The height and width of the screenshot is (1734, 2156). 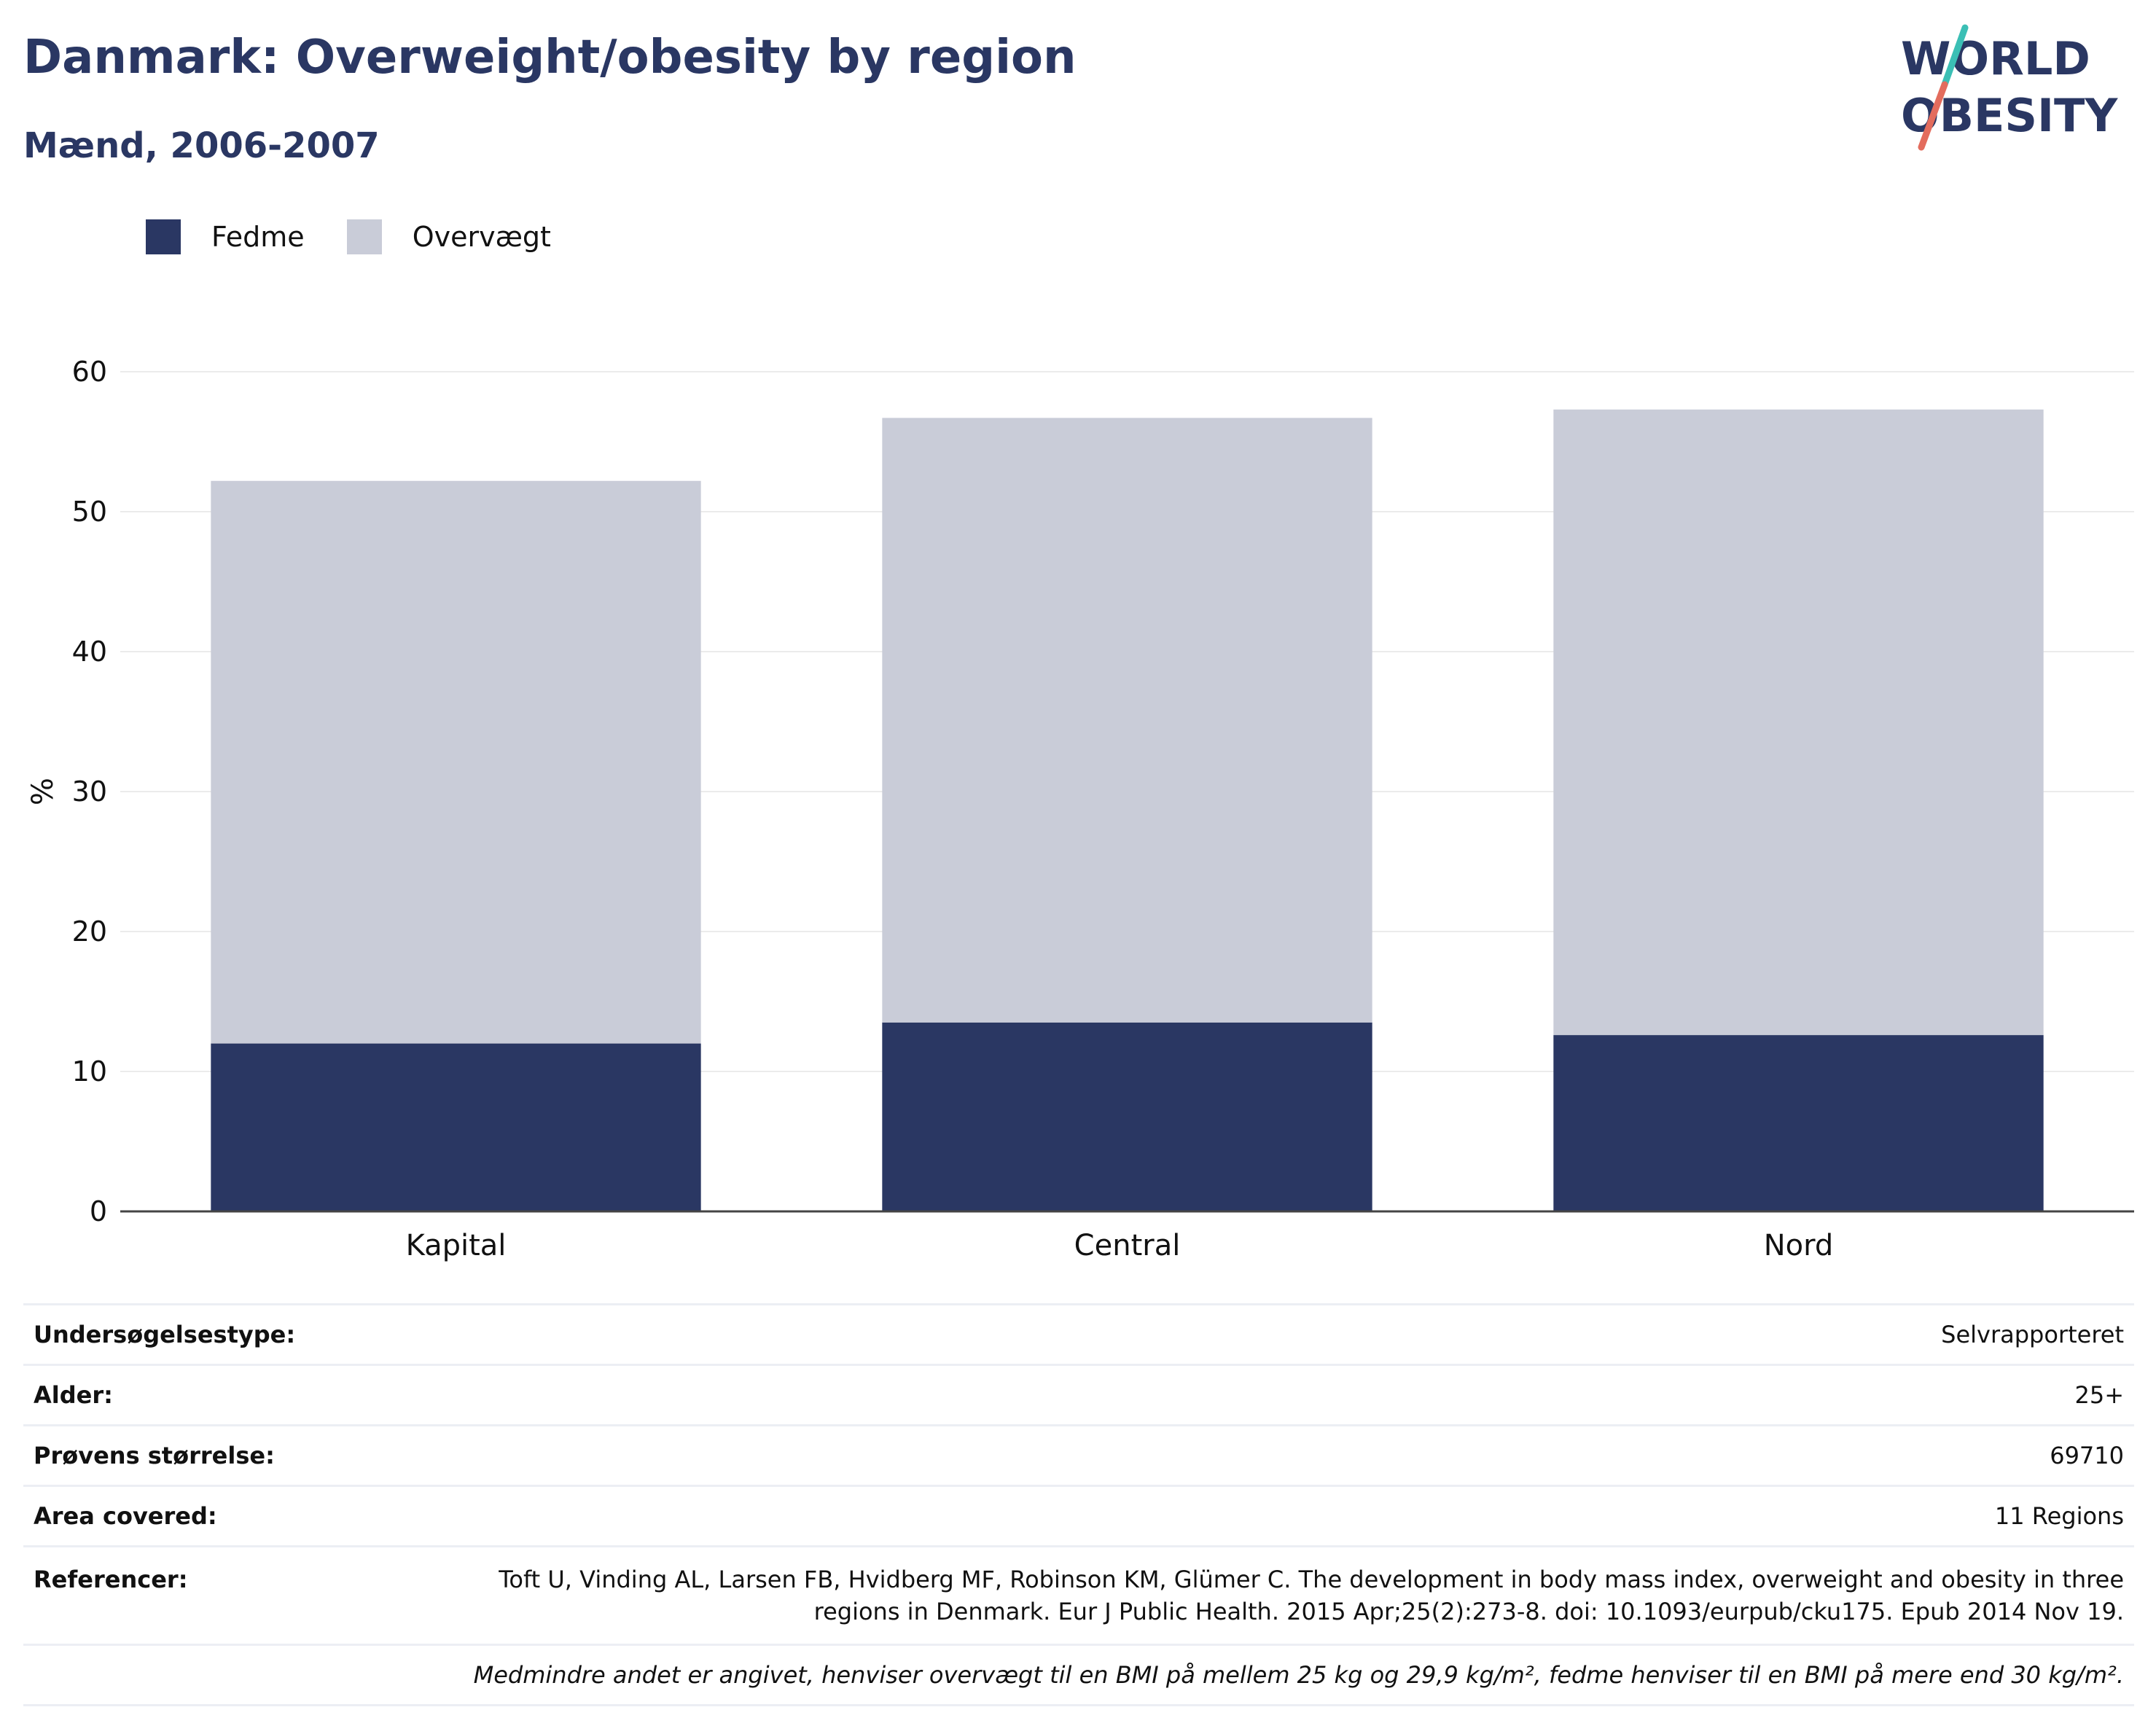 What do you see at coordinates (165, 1334) in the screenshot?
I see `info-label: Undersøgelsestype:` at bounding box center [165, 1334].